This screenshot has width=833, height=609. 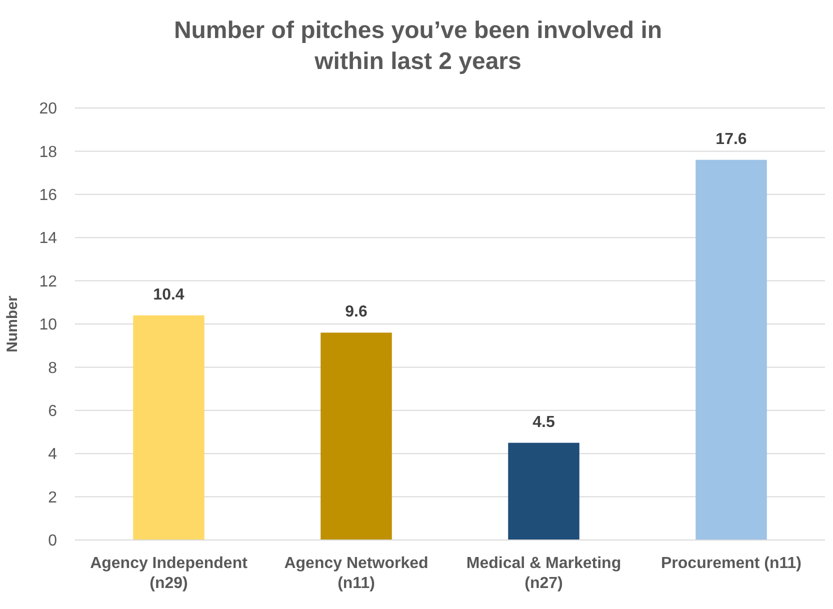 I want to click on data-label: 17.6, so click(x=731, y=139).